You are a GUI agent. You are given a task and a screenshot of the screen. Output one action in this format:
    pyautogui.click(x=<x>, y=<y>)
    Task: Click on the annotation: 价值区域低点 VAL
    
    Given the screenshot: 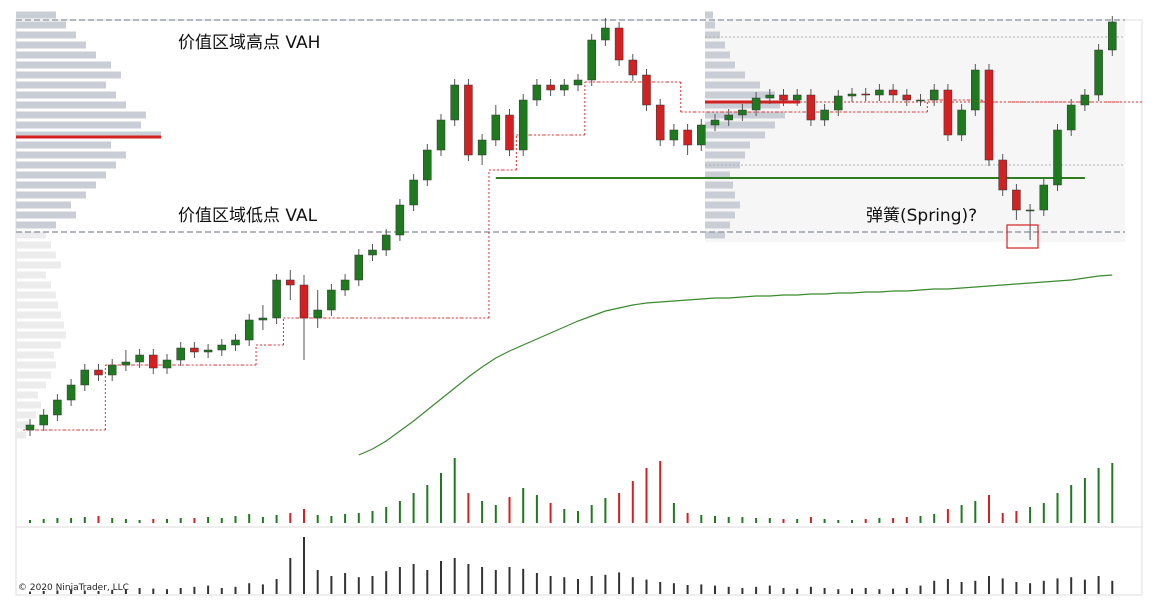 What is the action you would take?
    pyautogui.click(x=248, y=216)
    